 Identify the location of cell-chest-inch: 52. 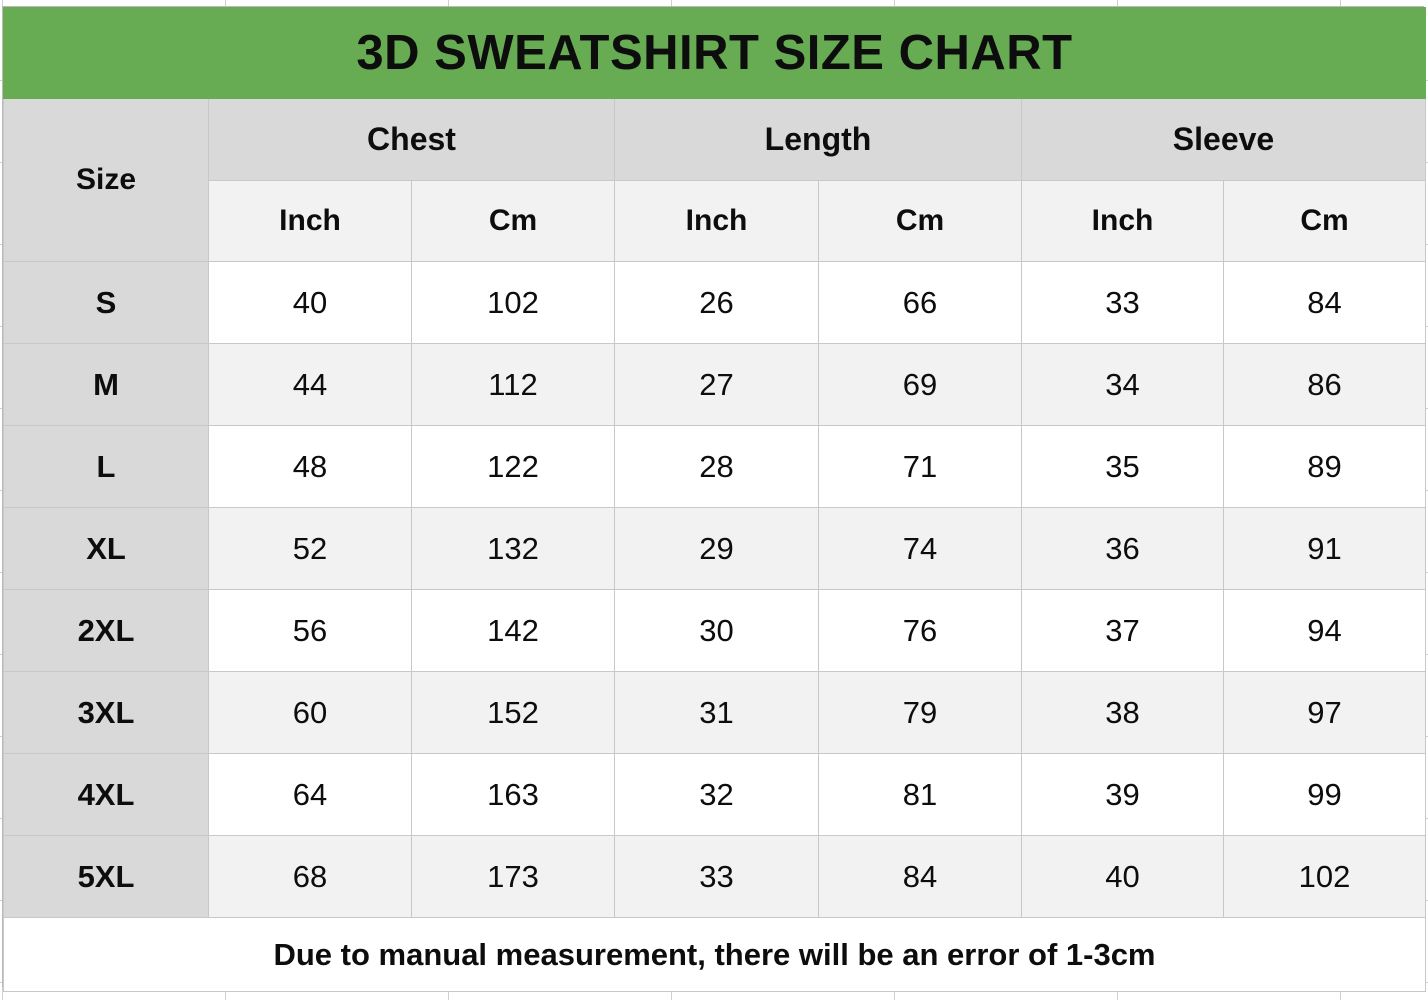
(310, 548).